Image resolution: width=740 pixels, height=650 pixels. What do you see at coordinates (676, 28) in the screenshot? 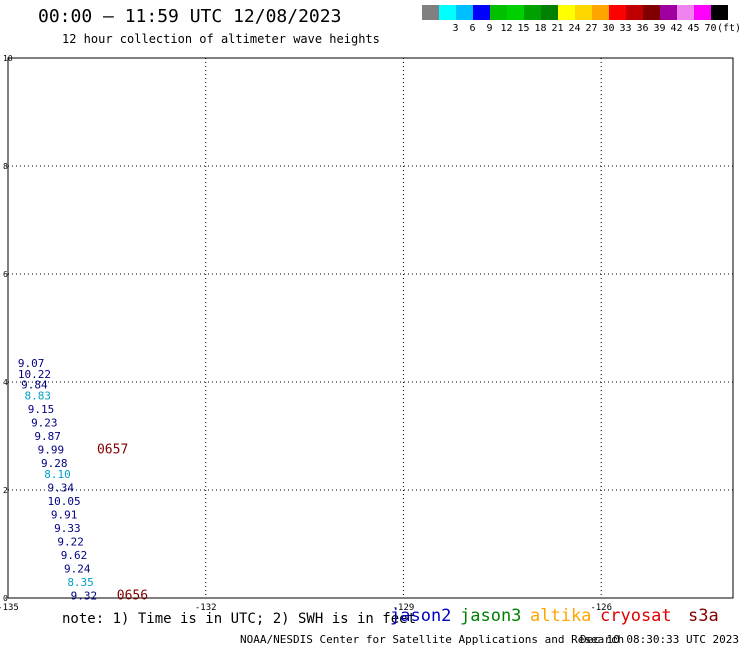
I see `legend-label: 42` at bounding box center [676, 28].